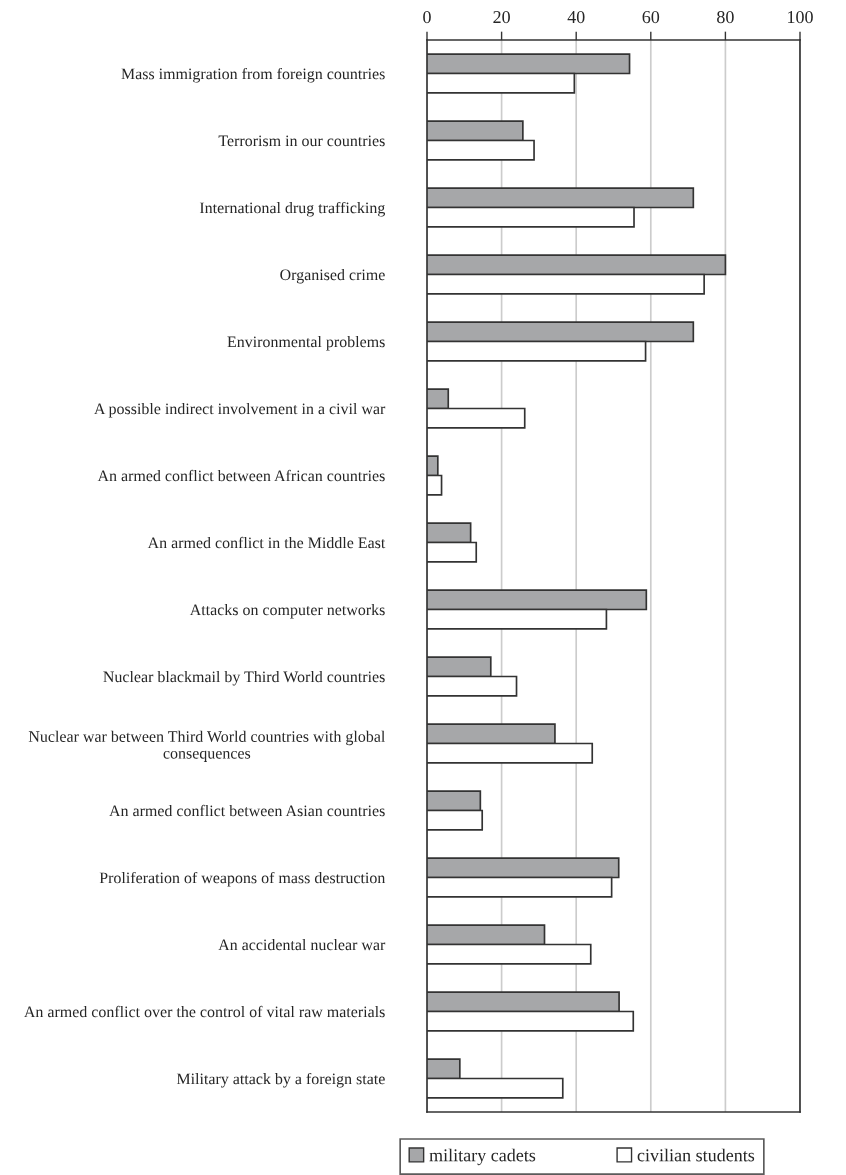  I want to click on y-tick-label: Environmental problems, so click(306, 343).